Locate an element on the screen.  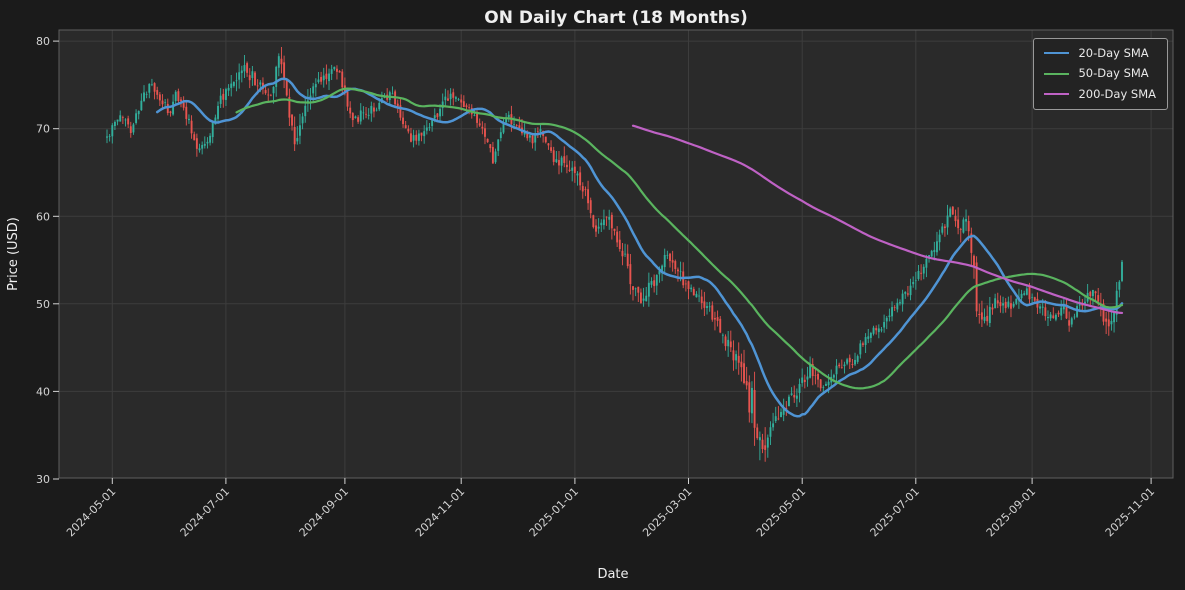
y-tick-label: 60 is located at coordinates (43, 216).